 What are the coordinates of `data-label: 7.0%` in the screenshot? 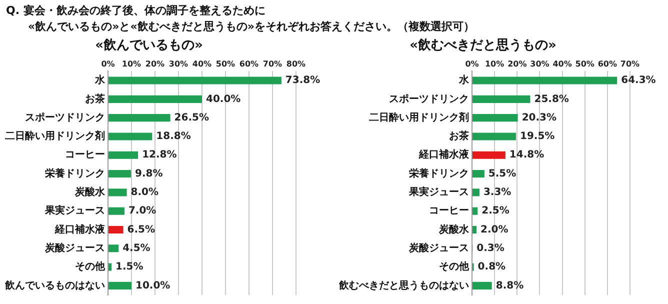 It's located at (142, 211).